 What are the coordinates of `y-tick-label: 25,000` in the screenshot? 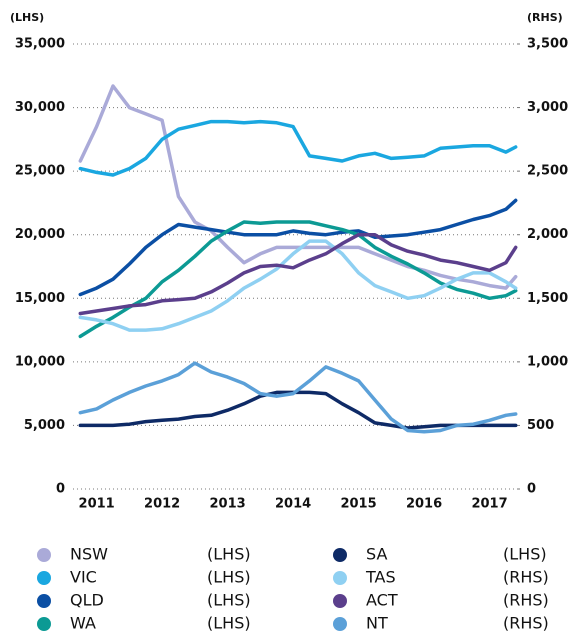 It's located at (40, 171).